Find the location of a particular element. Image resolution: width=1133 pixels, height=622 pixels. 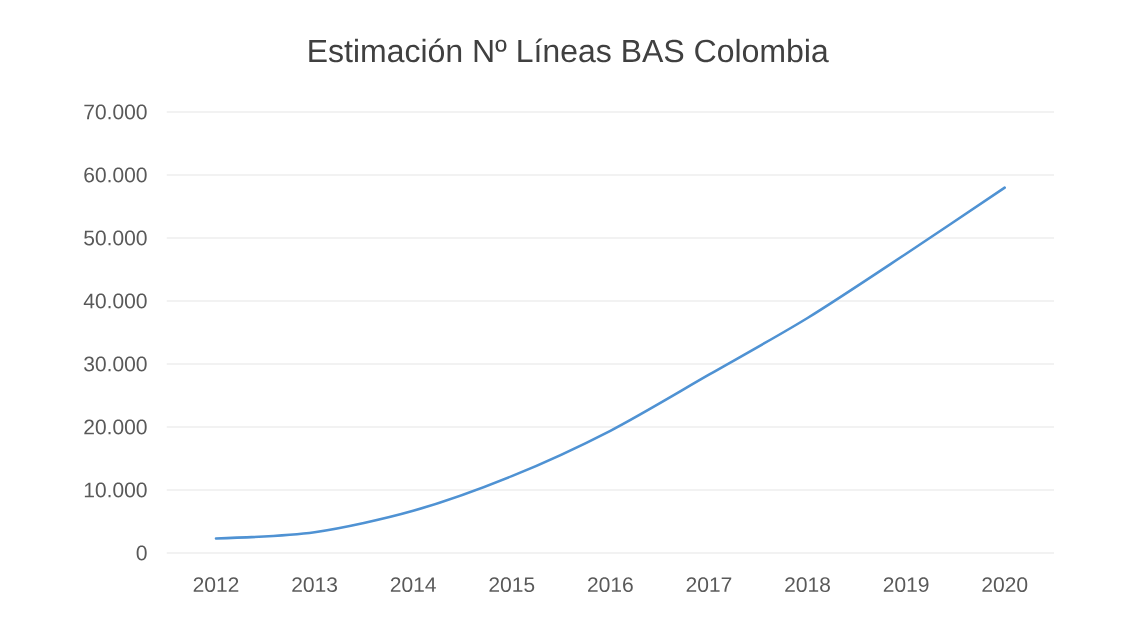

y-tick-label: 60.000 is located at coordinates (115, 175).